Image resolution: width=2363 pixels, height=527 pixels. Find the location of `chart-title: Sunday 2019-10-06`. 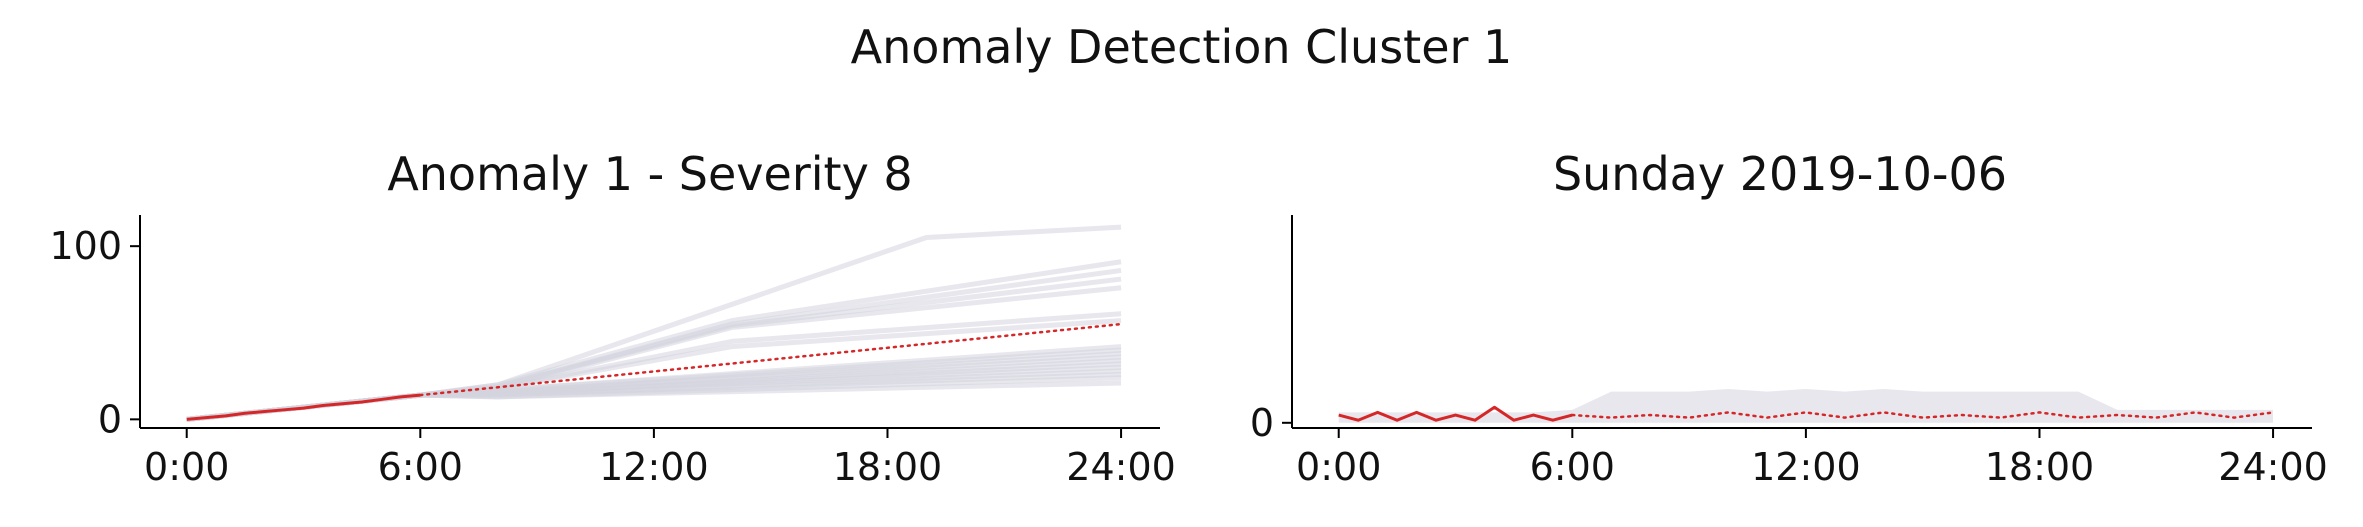

chart-title: Sunday 2019-10-06 is located at coordinates (1780, 174).